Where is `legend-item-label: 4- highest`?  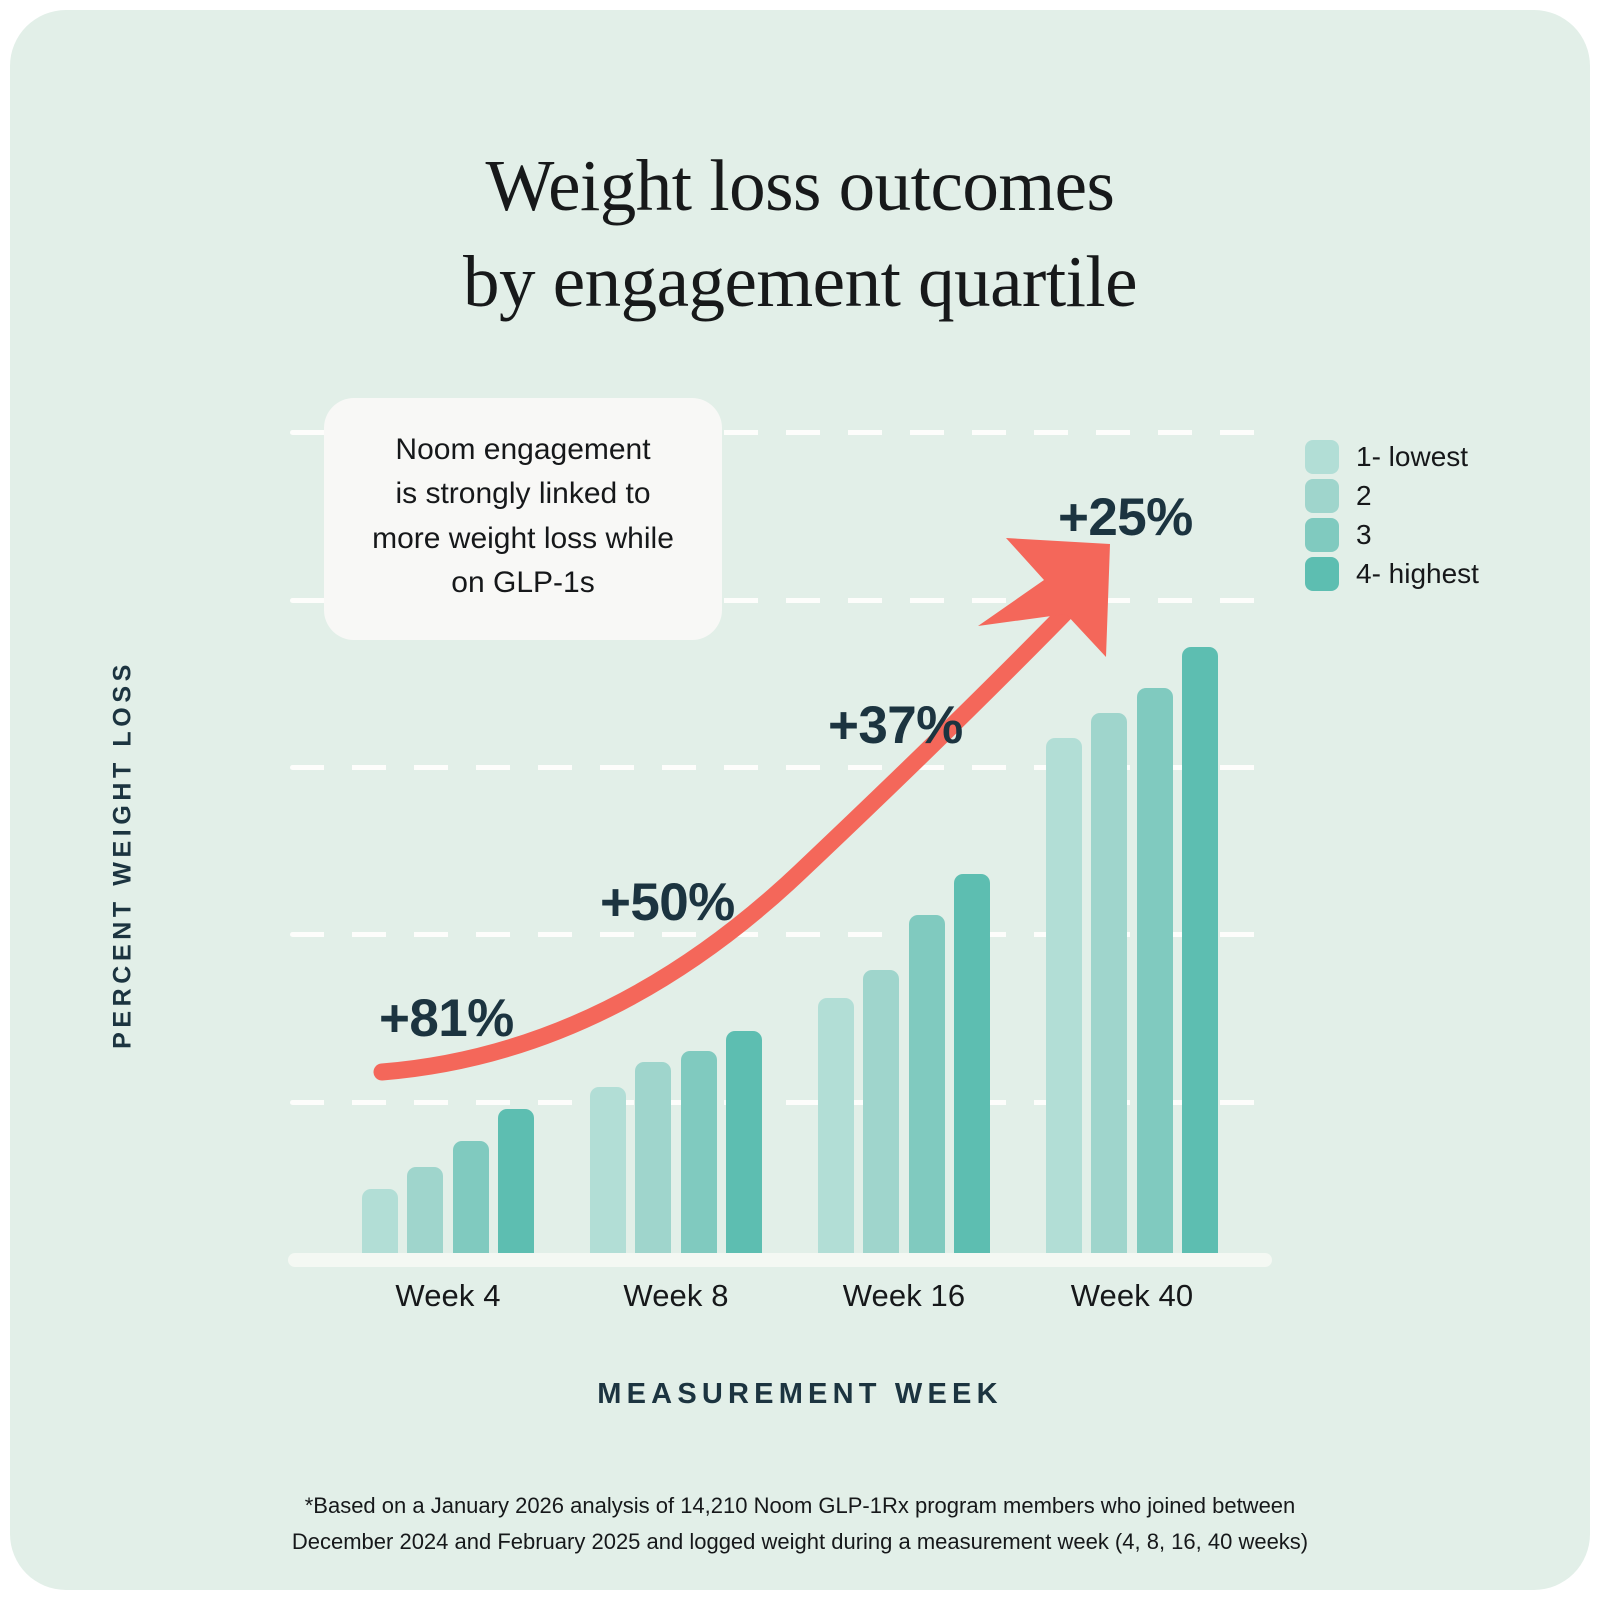
legend-item-label: 4- highest is located at coordinates (1417, 573).